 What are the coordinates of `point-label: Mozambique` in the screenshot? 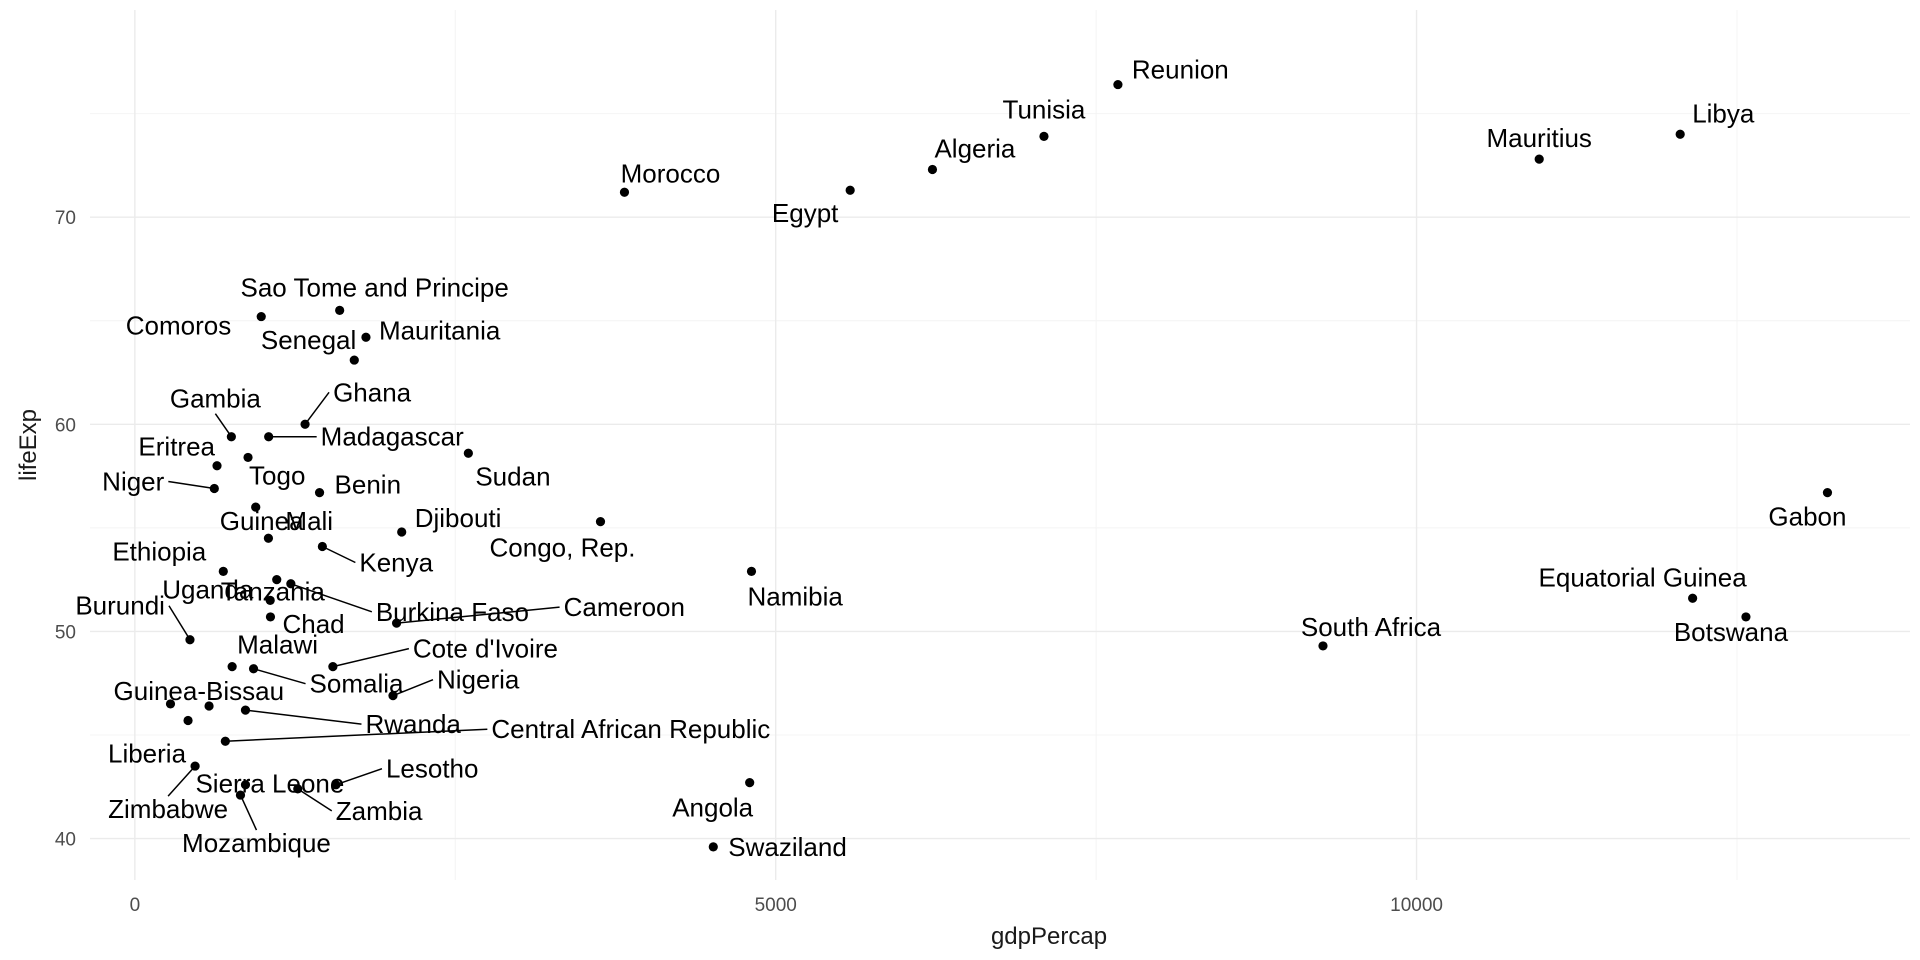 It's located at (256, 843).